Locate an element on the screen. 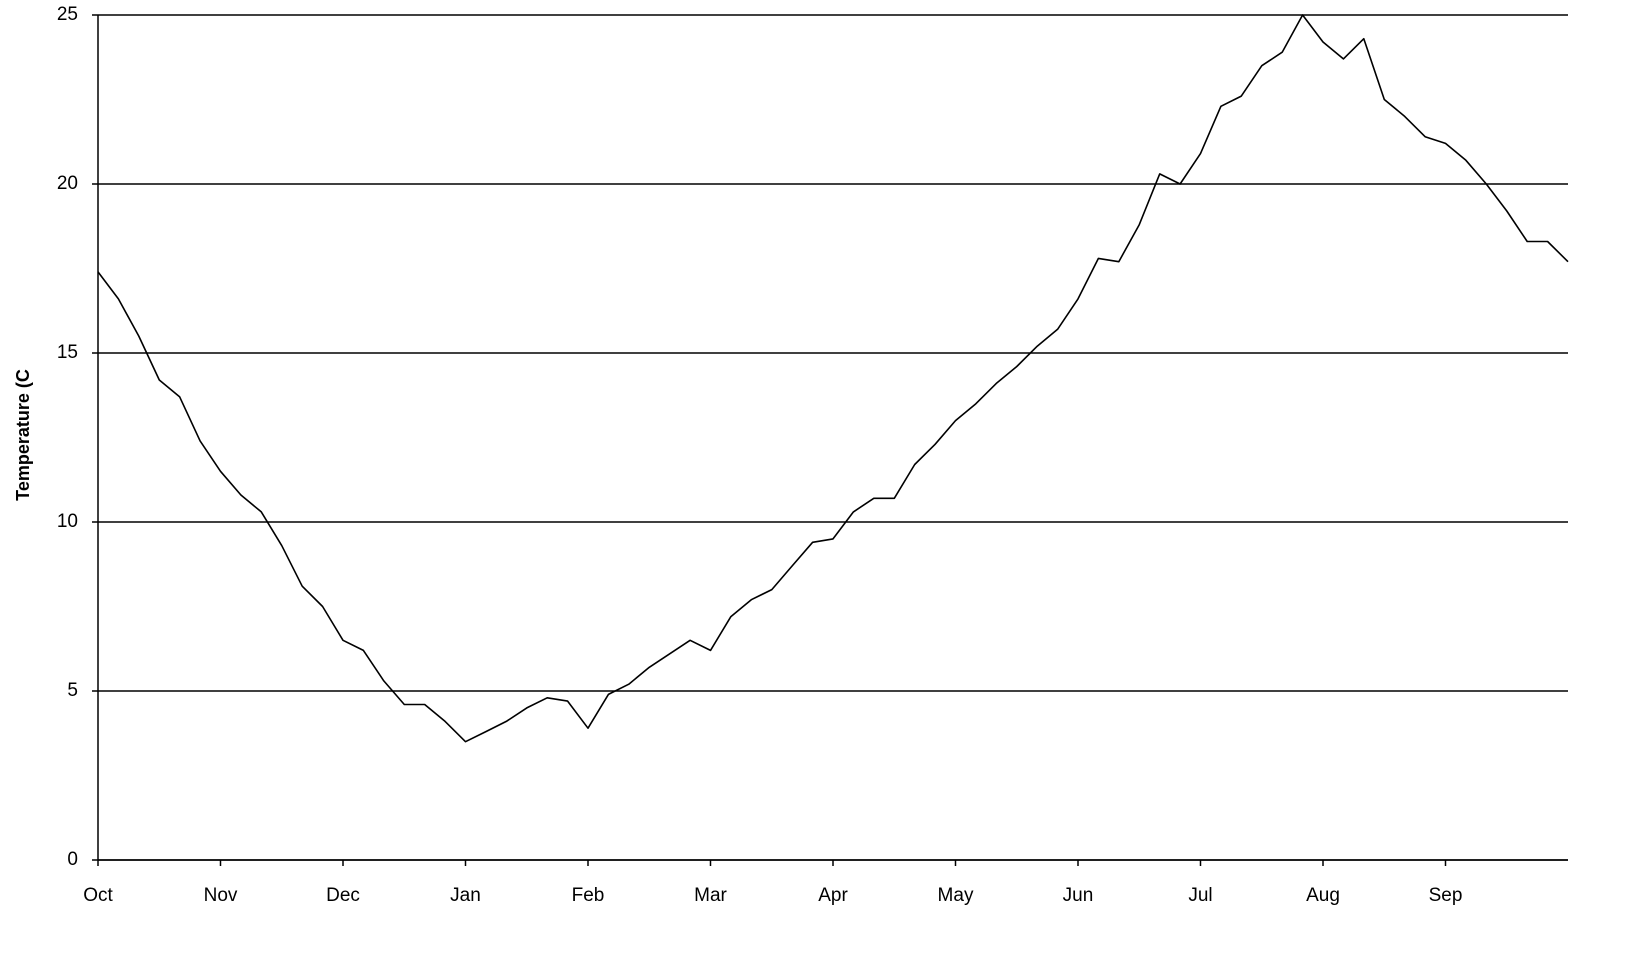 Image resolution: width=1642 pixels, height=953 pixels. y-tick-label: 20 is located at coordinates (67, 183).